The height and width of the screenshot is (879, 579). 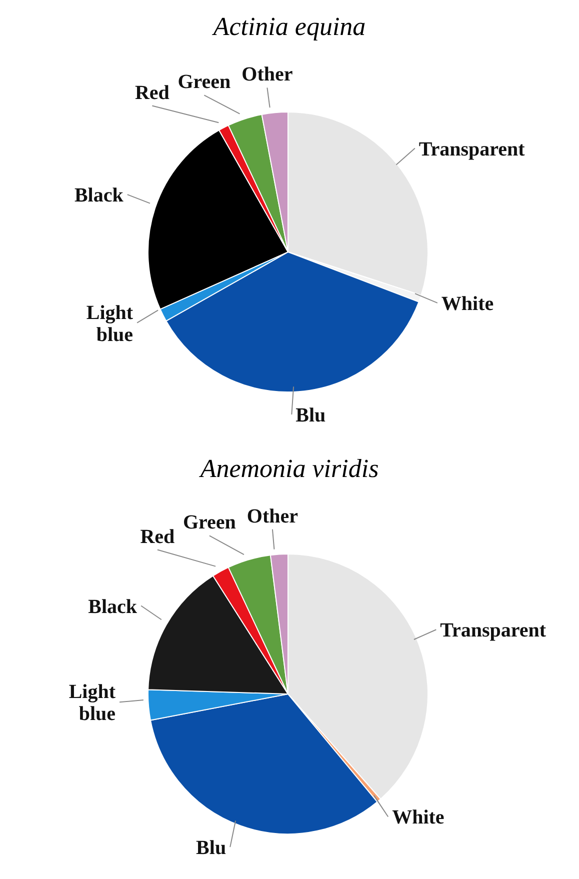 What do you see at coordinates (289, 469) in the screenshot?
I see `chart-title: Anemonia viridis` at bounding box center [289, 469].